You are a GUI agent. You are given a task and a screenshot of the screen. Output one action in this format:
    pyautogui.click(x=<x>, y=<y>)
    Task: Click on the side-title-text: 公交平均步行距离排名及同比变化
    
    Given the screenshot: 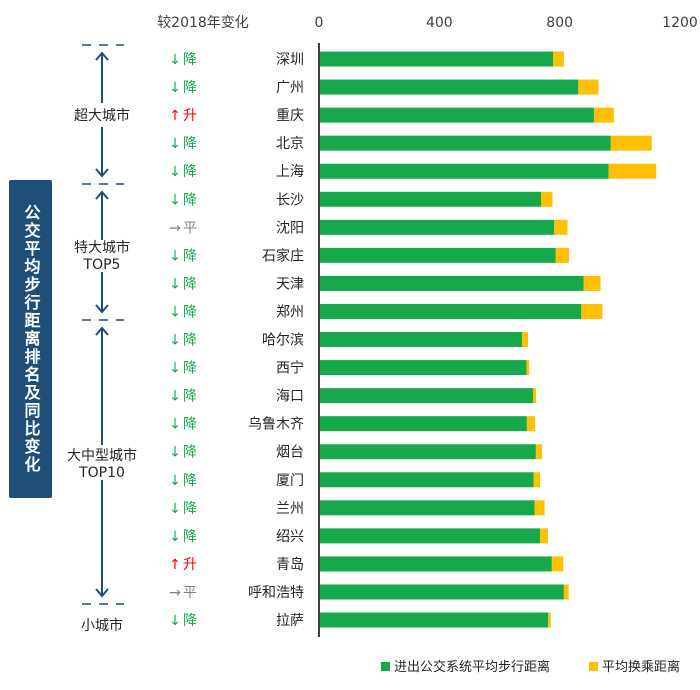 What is the action you would take?
    pyautogui.click(x=31, y=339)
    